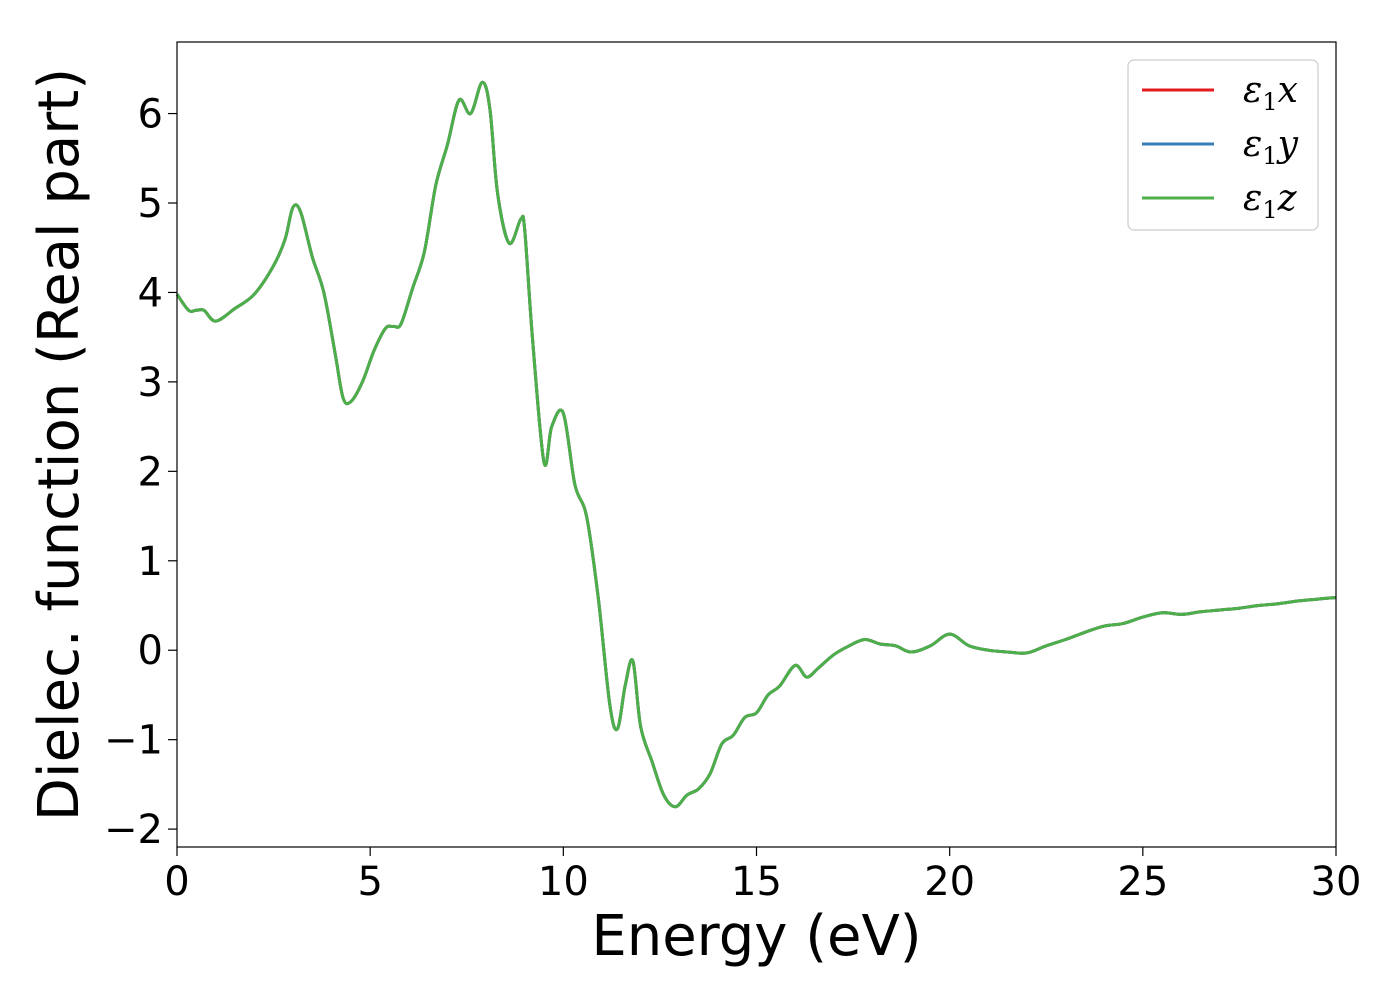 This screenshot has height=1000, width=1400. I want to click on legend-box, so click(1223, 145).